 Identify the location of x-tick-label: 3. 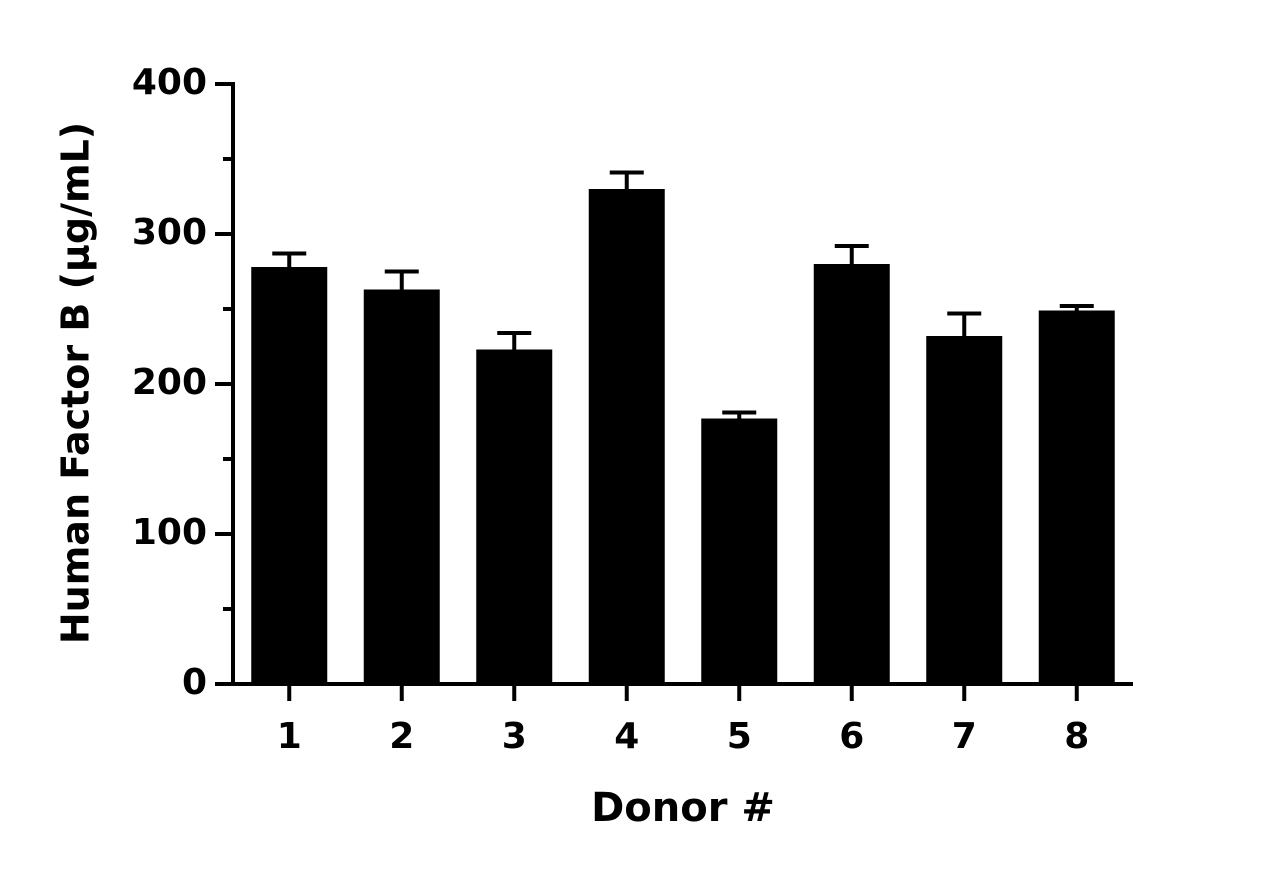
(514, 736).